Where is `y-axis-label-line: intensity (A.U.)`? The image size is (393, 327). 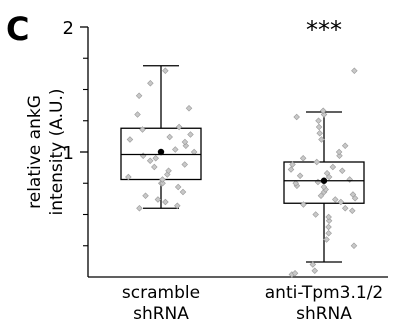
y-axis-label-line: intensity (A.U.) is located at coordinates (57, 152).